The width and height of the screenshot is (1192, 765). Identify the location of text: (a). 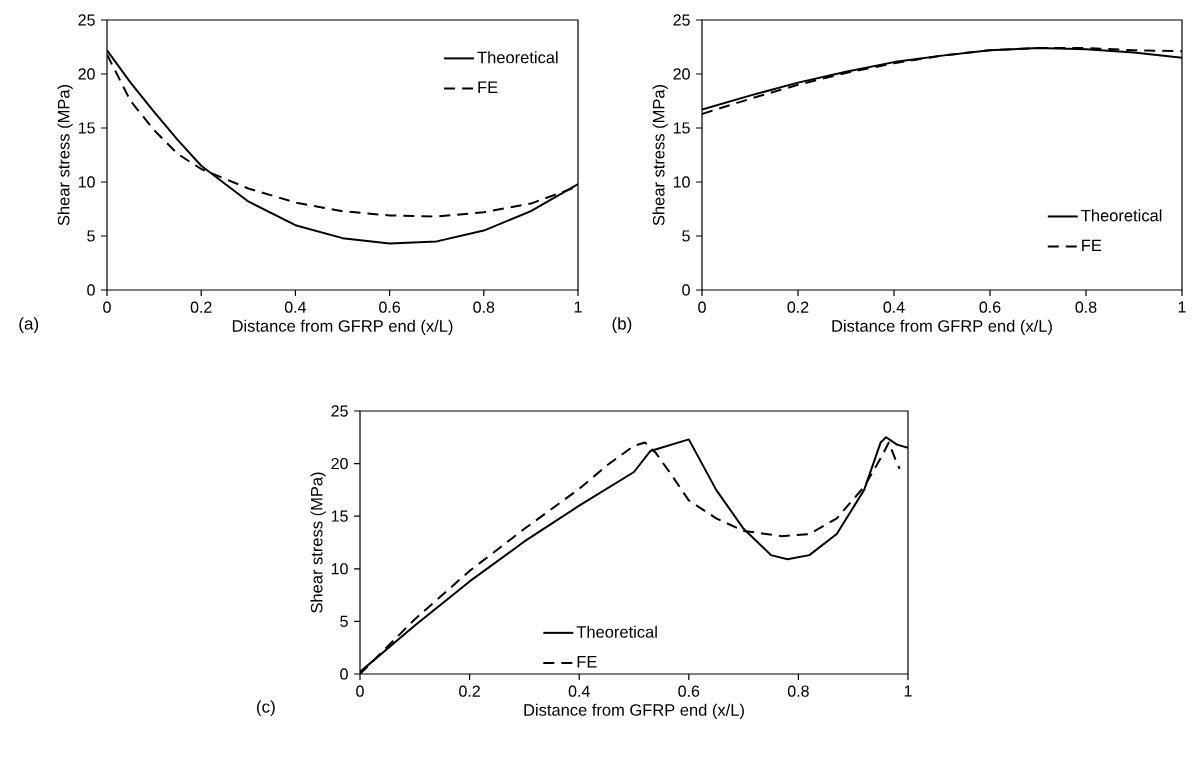
(29, 325).